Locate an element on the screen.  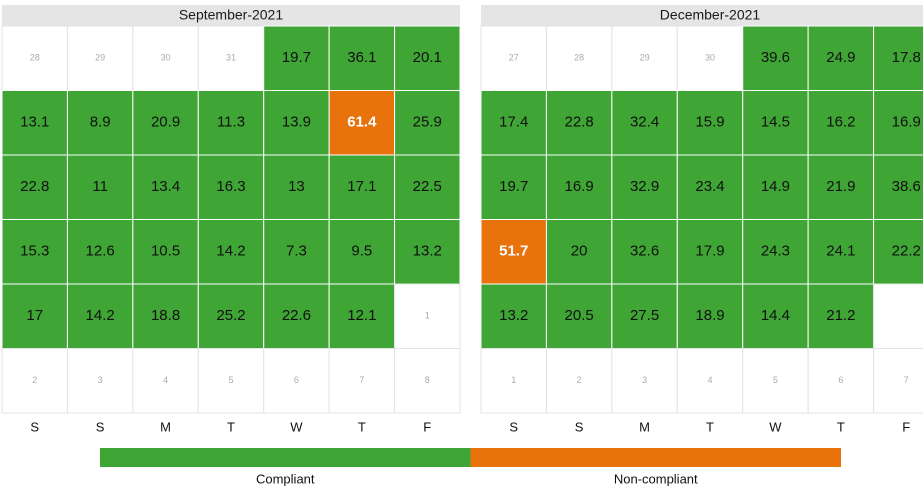
legend-label: Compliant is located at coordinates (285, 478).